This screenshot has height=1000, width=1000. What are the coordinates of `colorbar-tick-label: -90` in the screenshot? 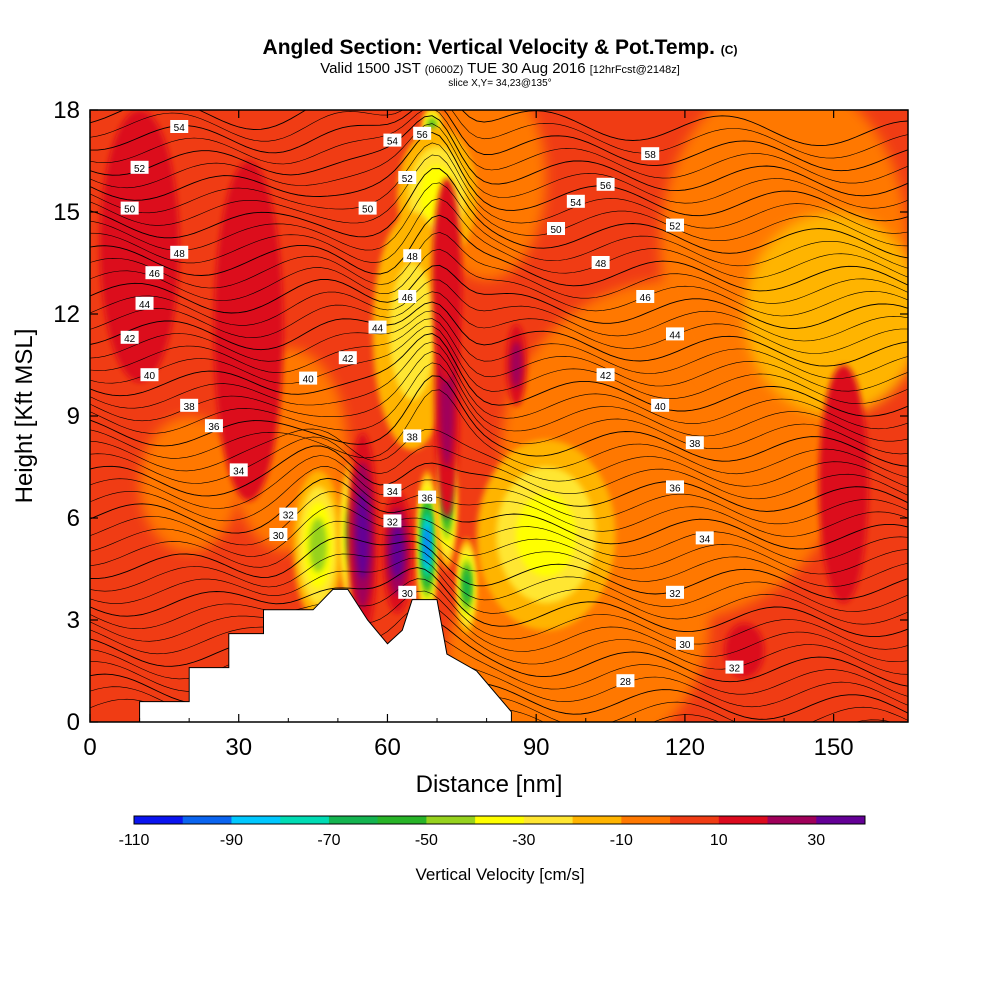 It's located at (231, 840).